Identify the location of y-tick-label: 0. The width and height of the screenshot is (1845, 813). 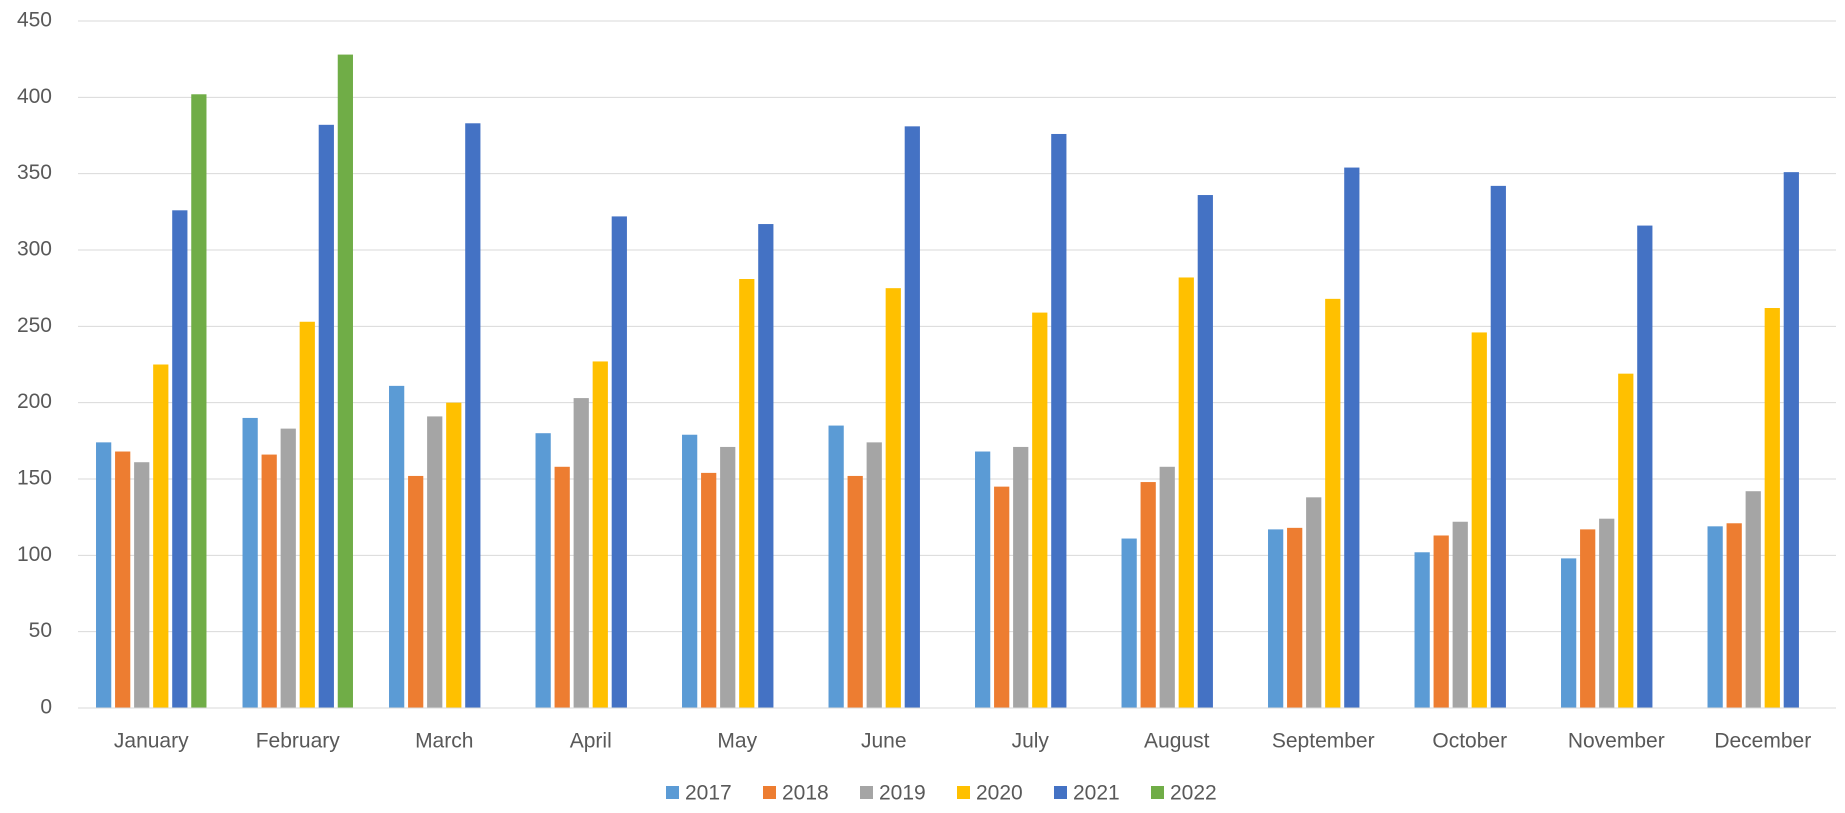
(46, 707).